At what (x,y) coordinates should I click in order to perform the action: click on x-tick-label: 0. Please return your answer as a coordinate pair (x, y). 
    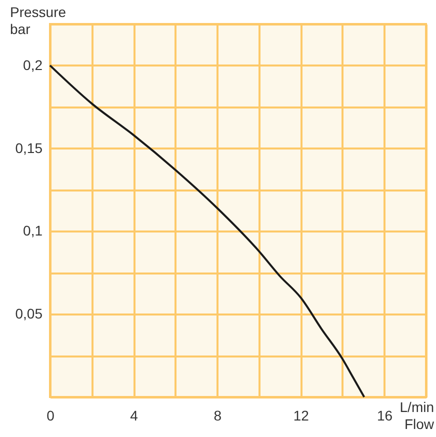
    Looking at the image, I should click on (50, 416).